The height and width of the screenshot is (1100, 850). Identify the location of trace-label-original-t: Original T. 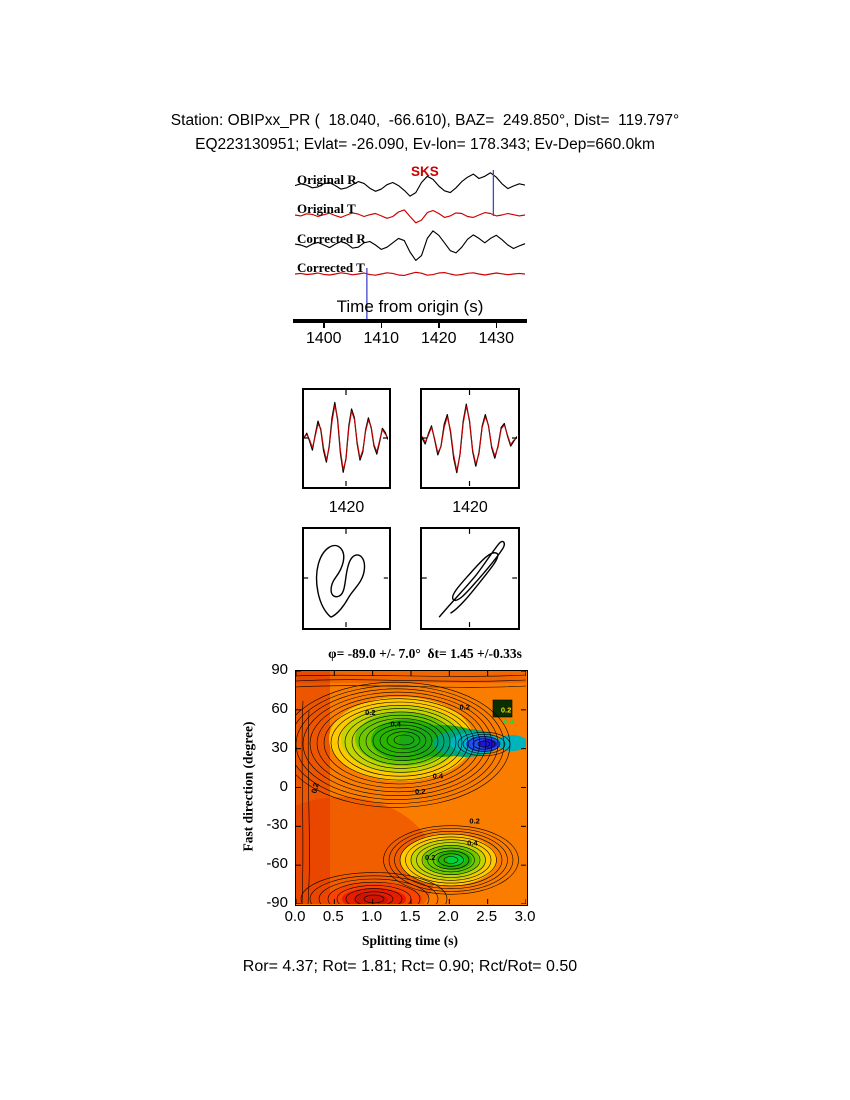
(326, 208).